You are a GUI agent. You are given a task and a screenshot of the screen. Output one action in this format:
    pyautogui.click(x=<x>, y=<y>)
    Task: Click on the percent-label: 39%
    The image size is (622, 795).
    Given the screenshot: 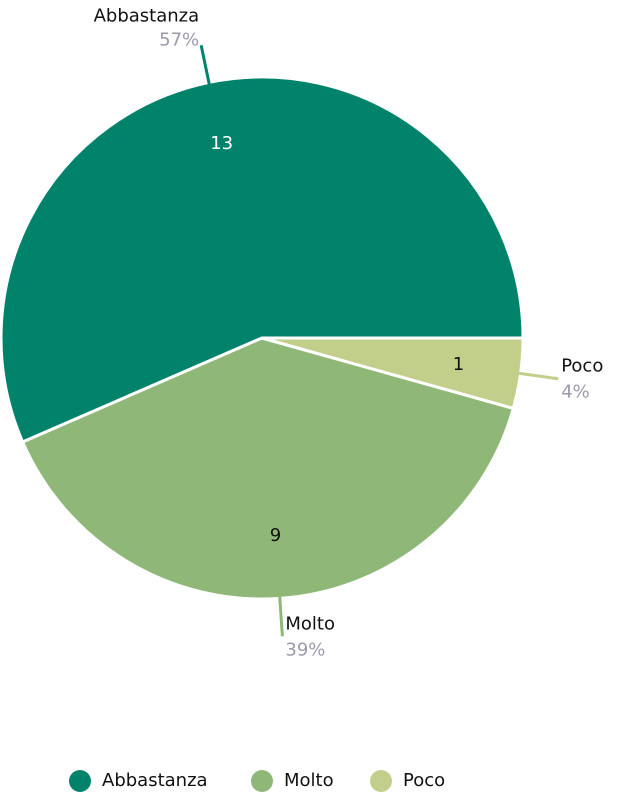 What is the action you would take?
    pyautogui.click(x=305, y=649)
    